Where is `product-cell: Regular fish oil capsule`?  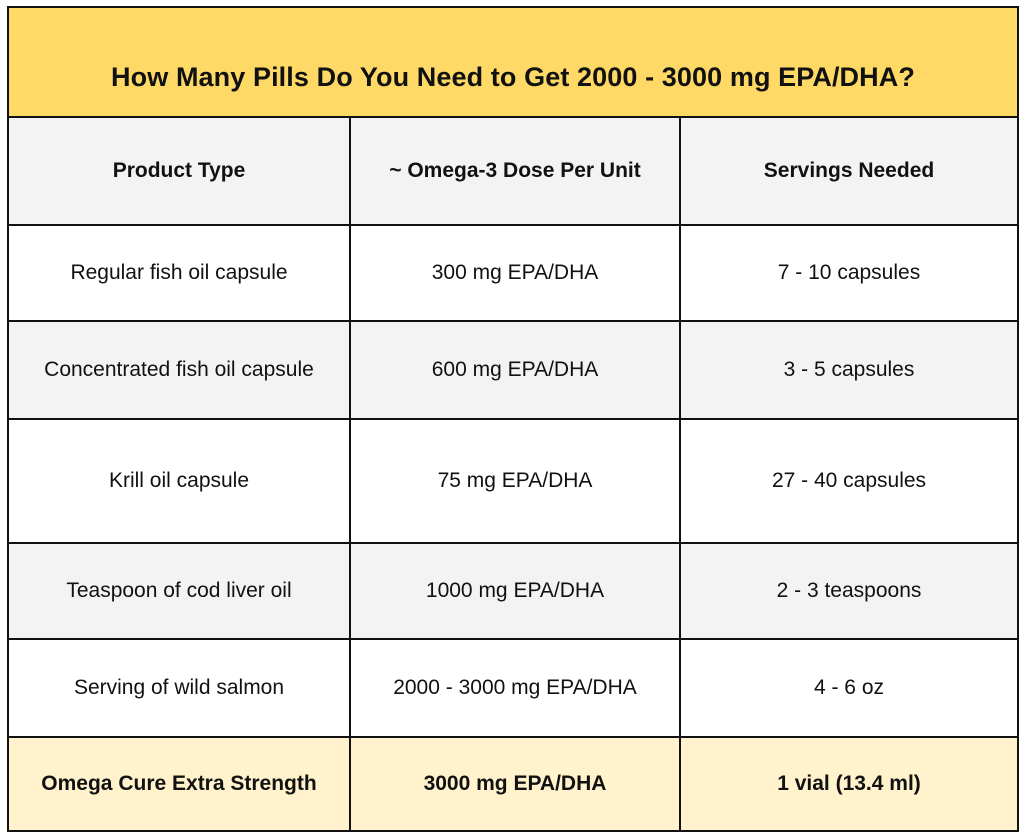
product-cell: Regular fish oil capsule is located at coordinates (180, 273).